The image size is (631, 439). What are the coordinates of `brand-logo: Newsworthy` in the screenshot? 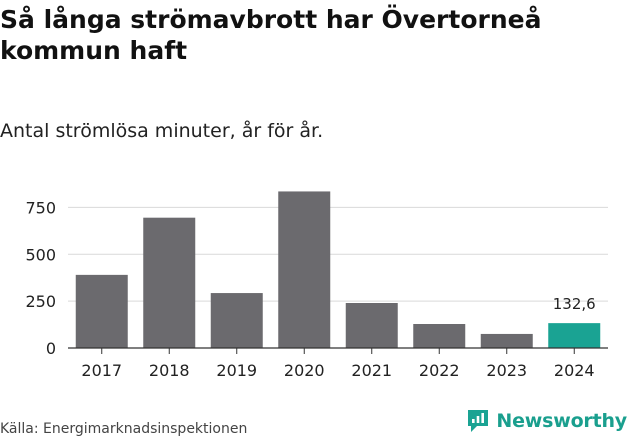 It's located at (546, 421).